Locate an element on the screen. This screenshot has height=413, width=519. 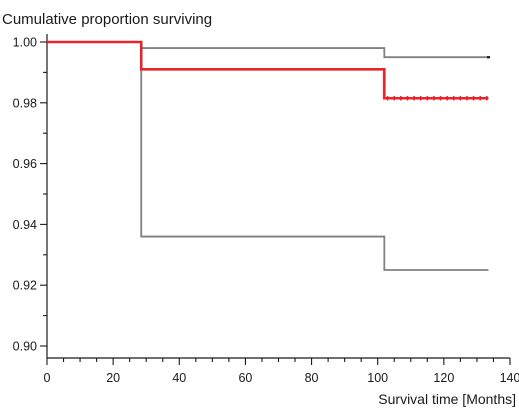
y-tick-label: 0.90 is located at coordinates (25, 347).